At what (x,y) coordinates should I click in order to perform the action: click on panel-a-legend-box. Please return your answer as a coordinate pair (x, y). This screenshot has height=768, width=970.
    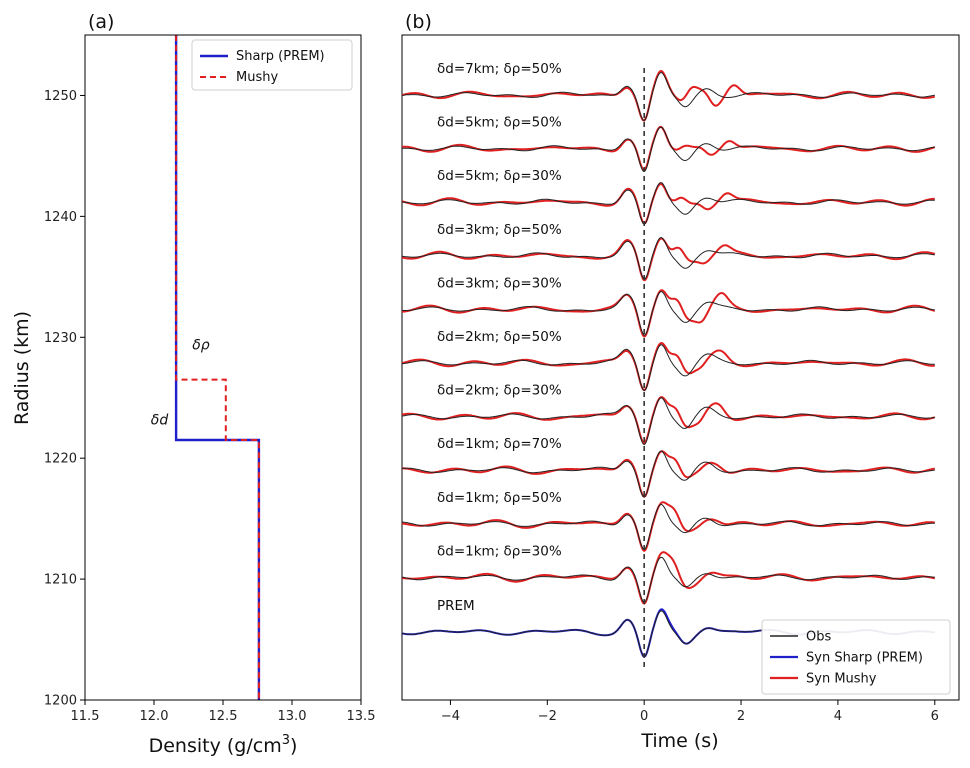
    Looking at the image, I should click on (272, 65).